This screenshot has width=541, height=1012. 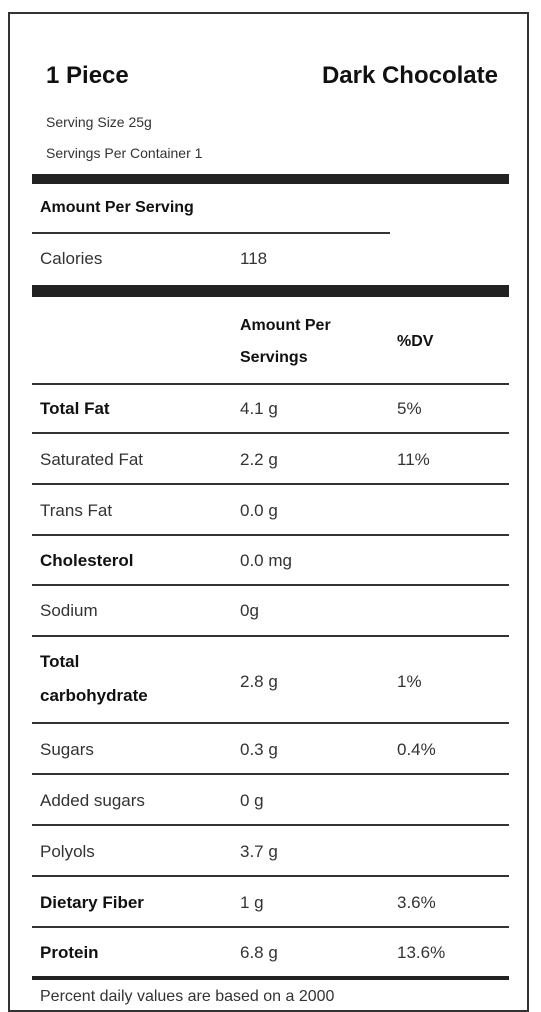 I want to click on calories-value: 118, so click(x=254, y=258).